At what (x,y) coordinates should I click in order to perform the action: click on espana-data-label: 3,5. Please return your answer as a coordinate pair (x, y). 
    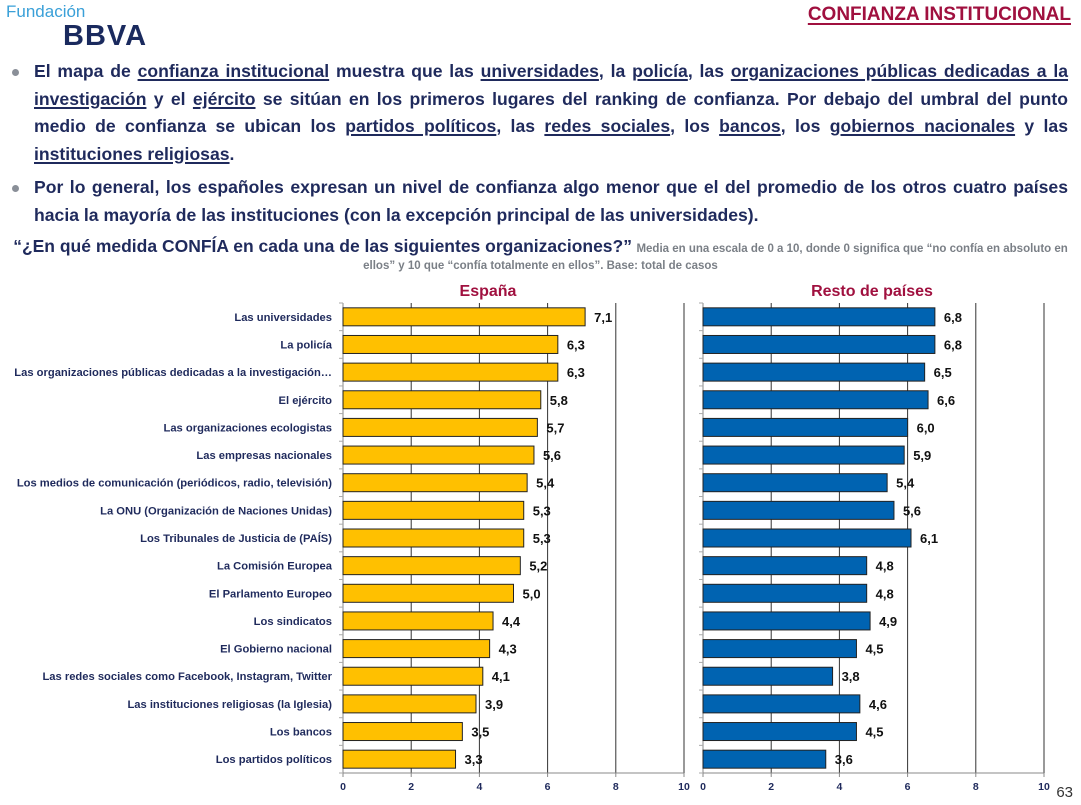
    Looking at the image, I should click on (480, 732).